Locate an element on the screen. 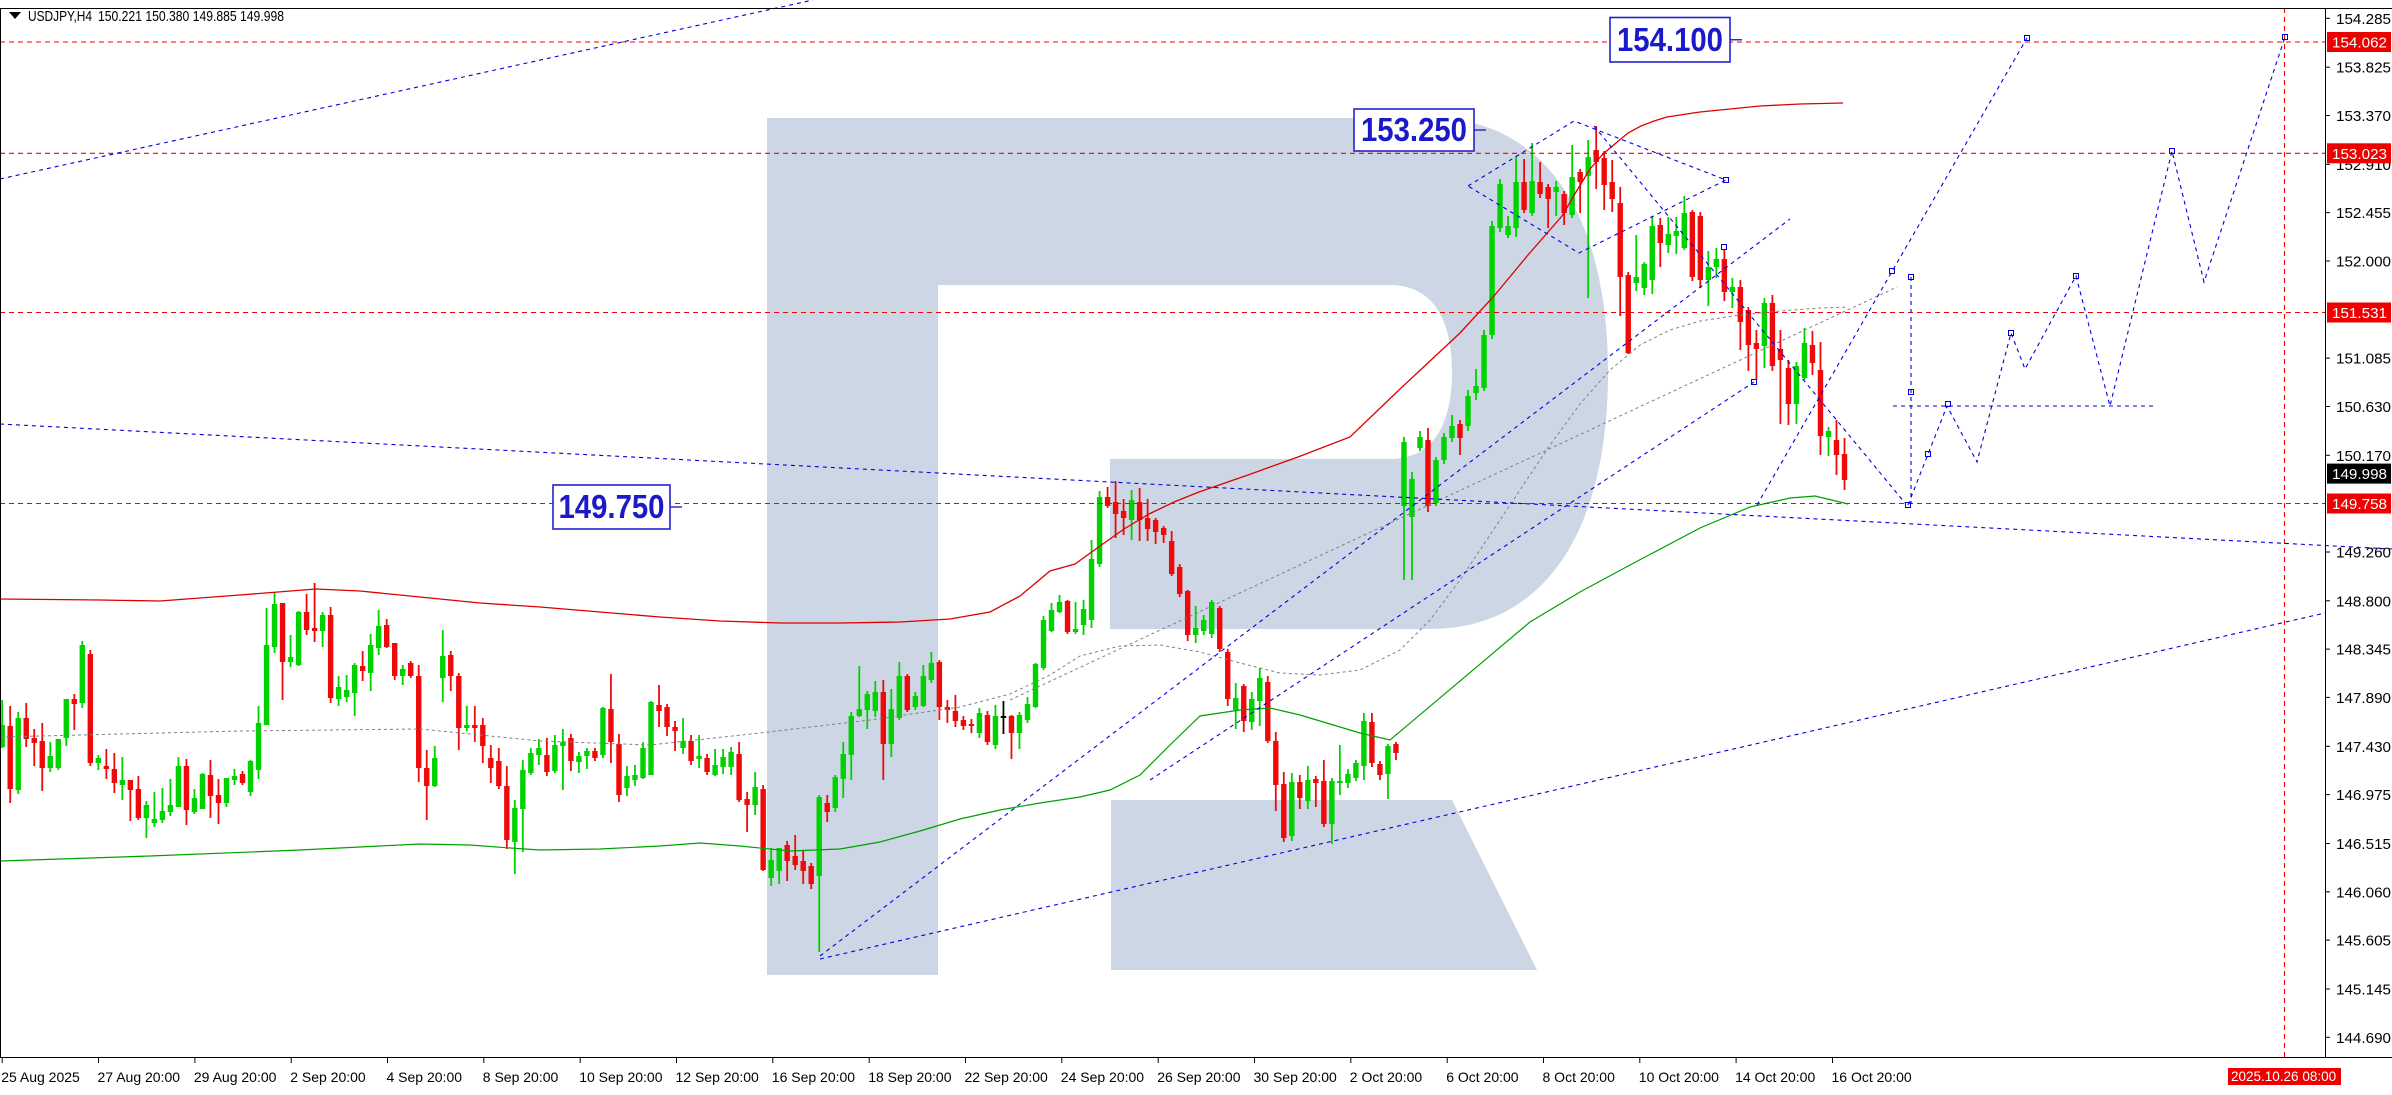 This screenshot has width=2392, height=1095. svg-text: 149.758 is located at coordinates (2359, 505).